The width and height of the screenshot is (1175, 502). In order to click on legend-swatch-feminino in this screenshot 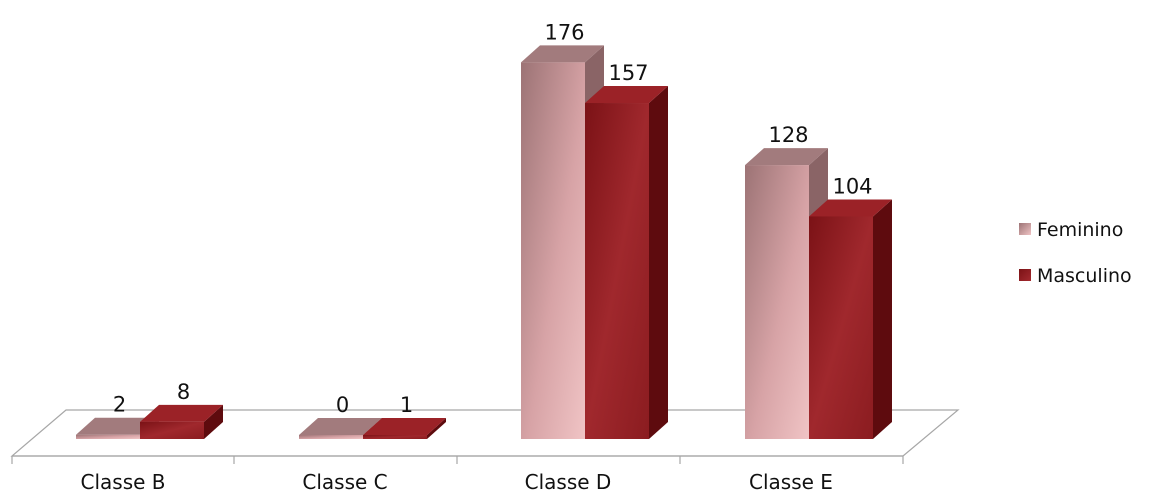, I will do `click(1025, 229)`.